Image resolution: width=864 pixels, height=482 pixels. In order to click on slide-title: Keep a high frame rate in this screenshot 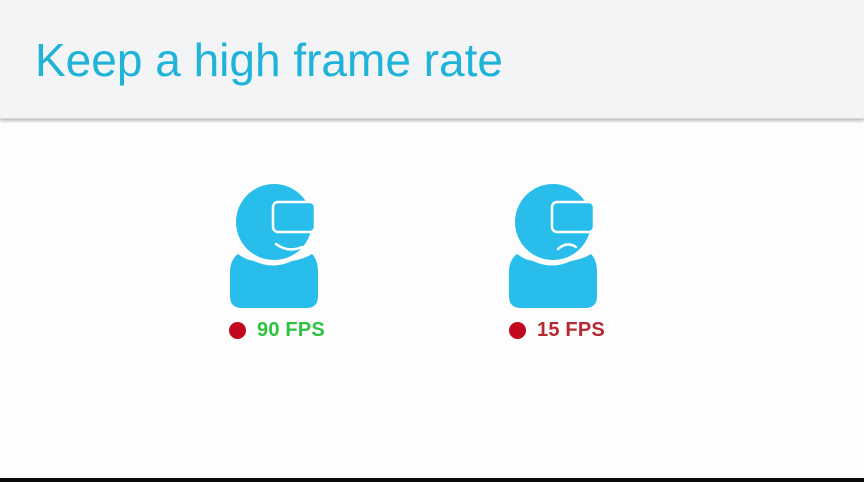, I will do `click(269, 60)`.